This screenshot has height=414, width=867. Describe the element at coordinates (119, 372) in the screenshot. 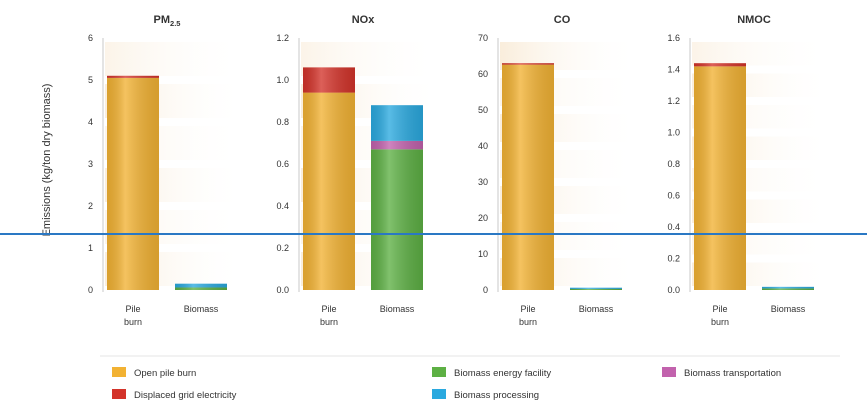

I see `legend-swatch-open-pile-burn` at that location.